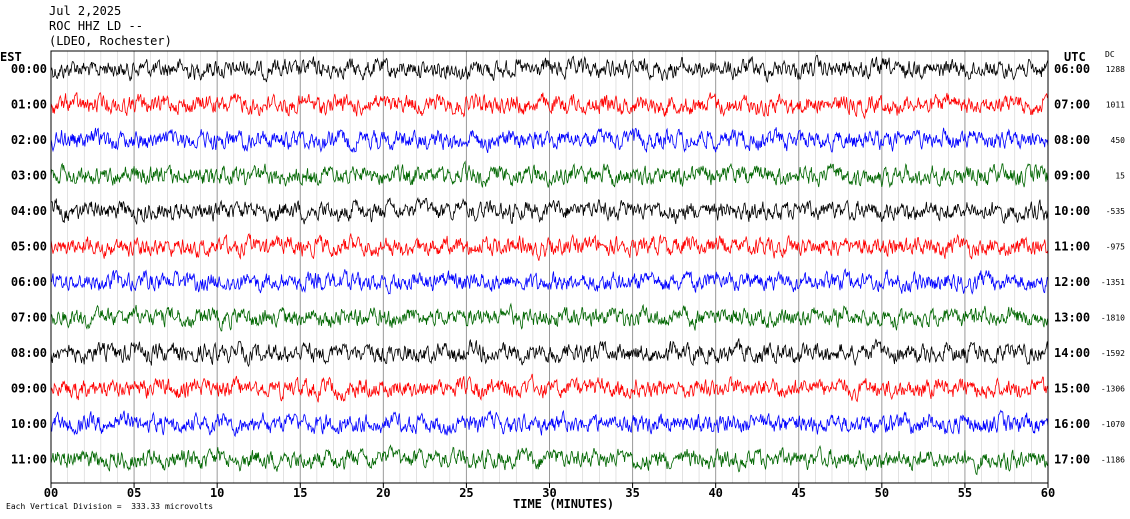 The width and height of the screenshot is (1130, 519). I want to click on est-tick-label: 10:00, so click(29, 424).